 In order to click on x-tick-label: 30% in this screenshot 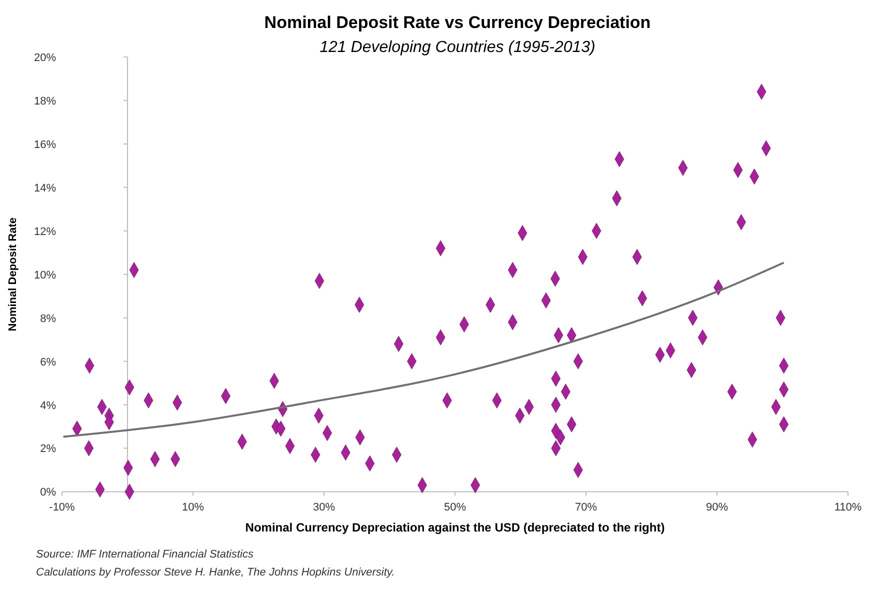, I will do `click(324, 508)`.